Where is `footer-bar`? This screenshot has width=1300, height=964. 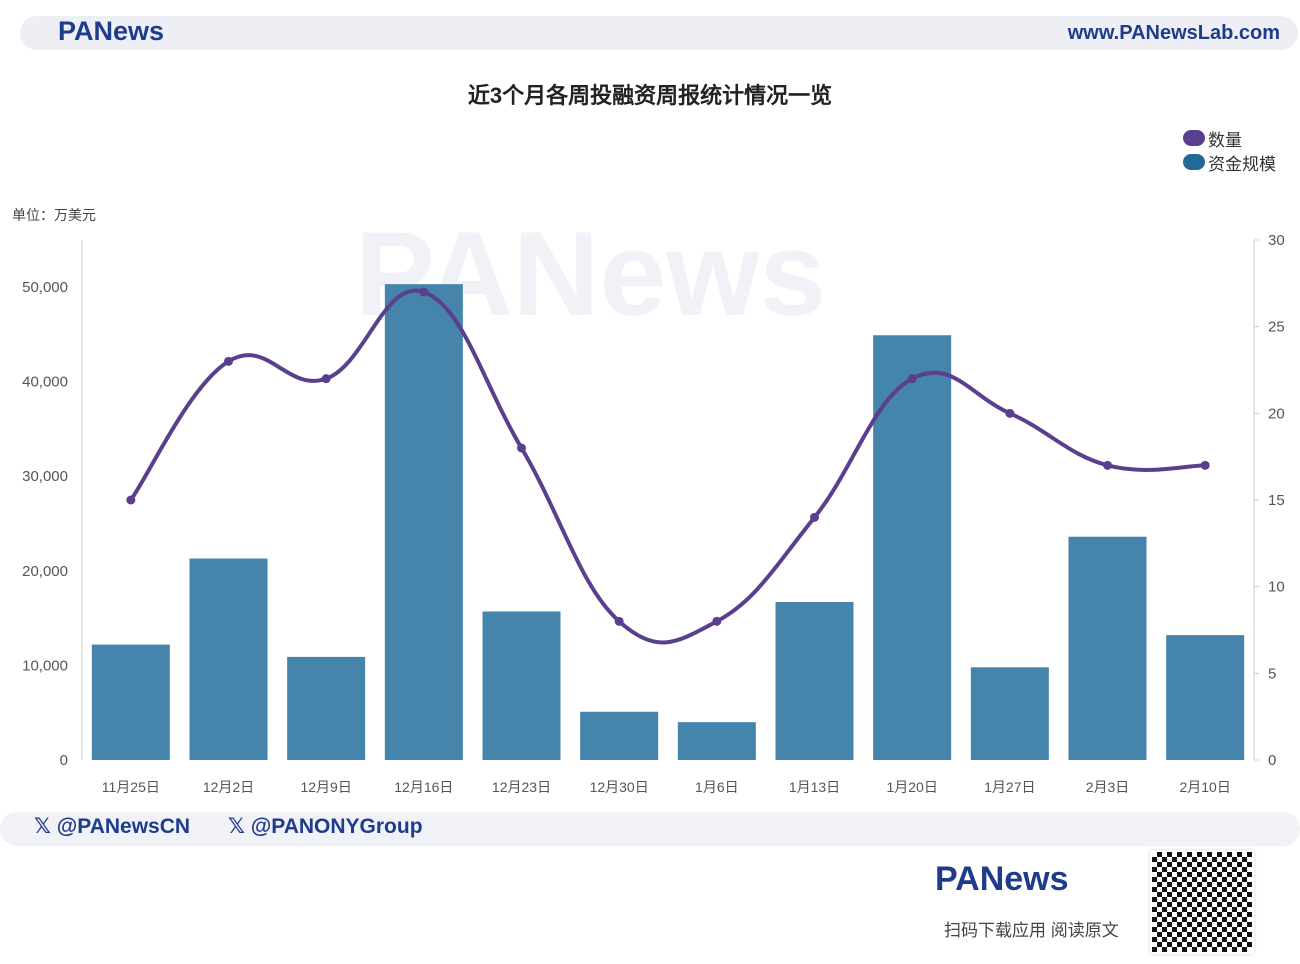
footer-bar is located at coordinates (650, 829).